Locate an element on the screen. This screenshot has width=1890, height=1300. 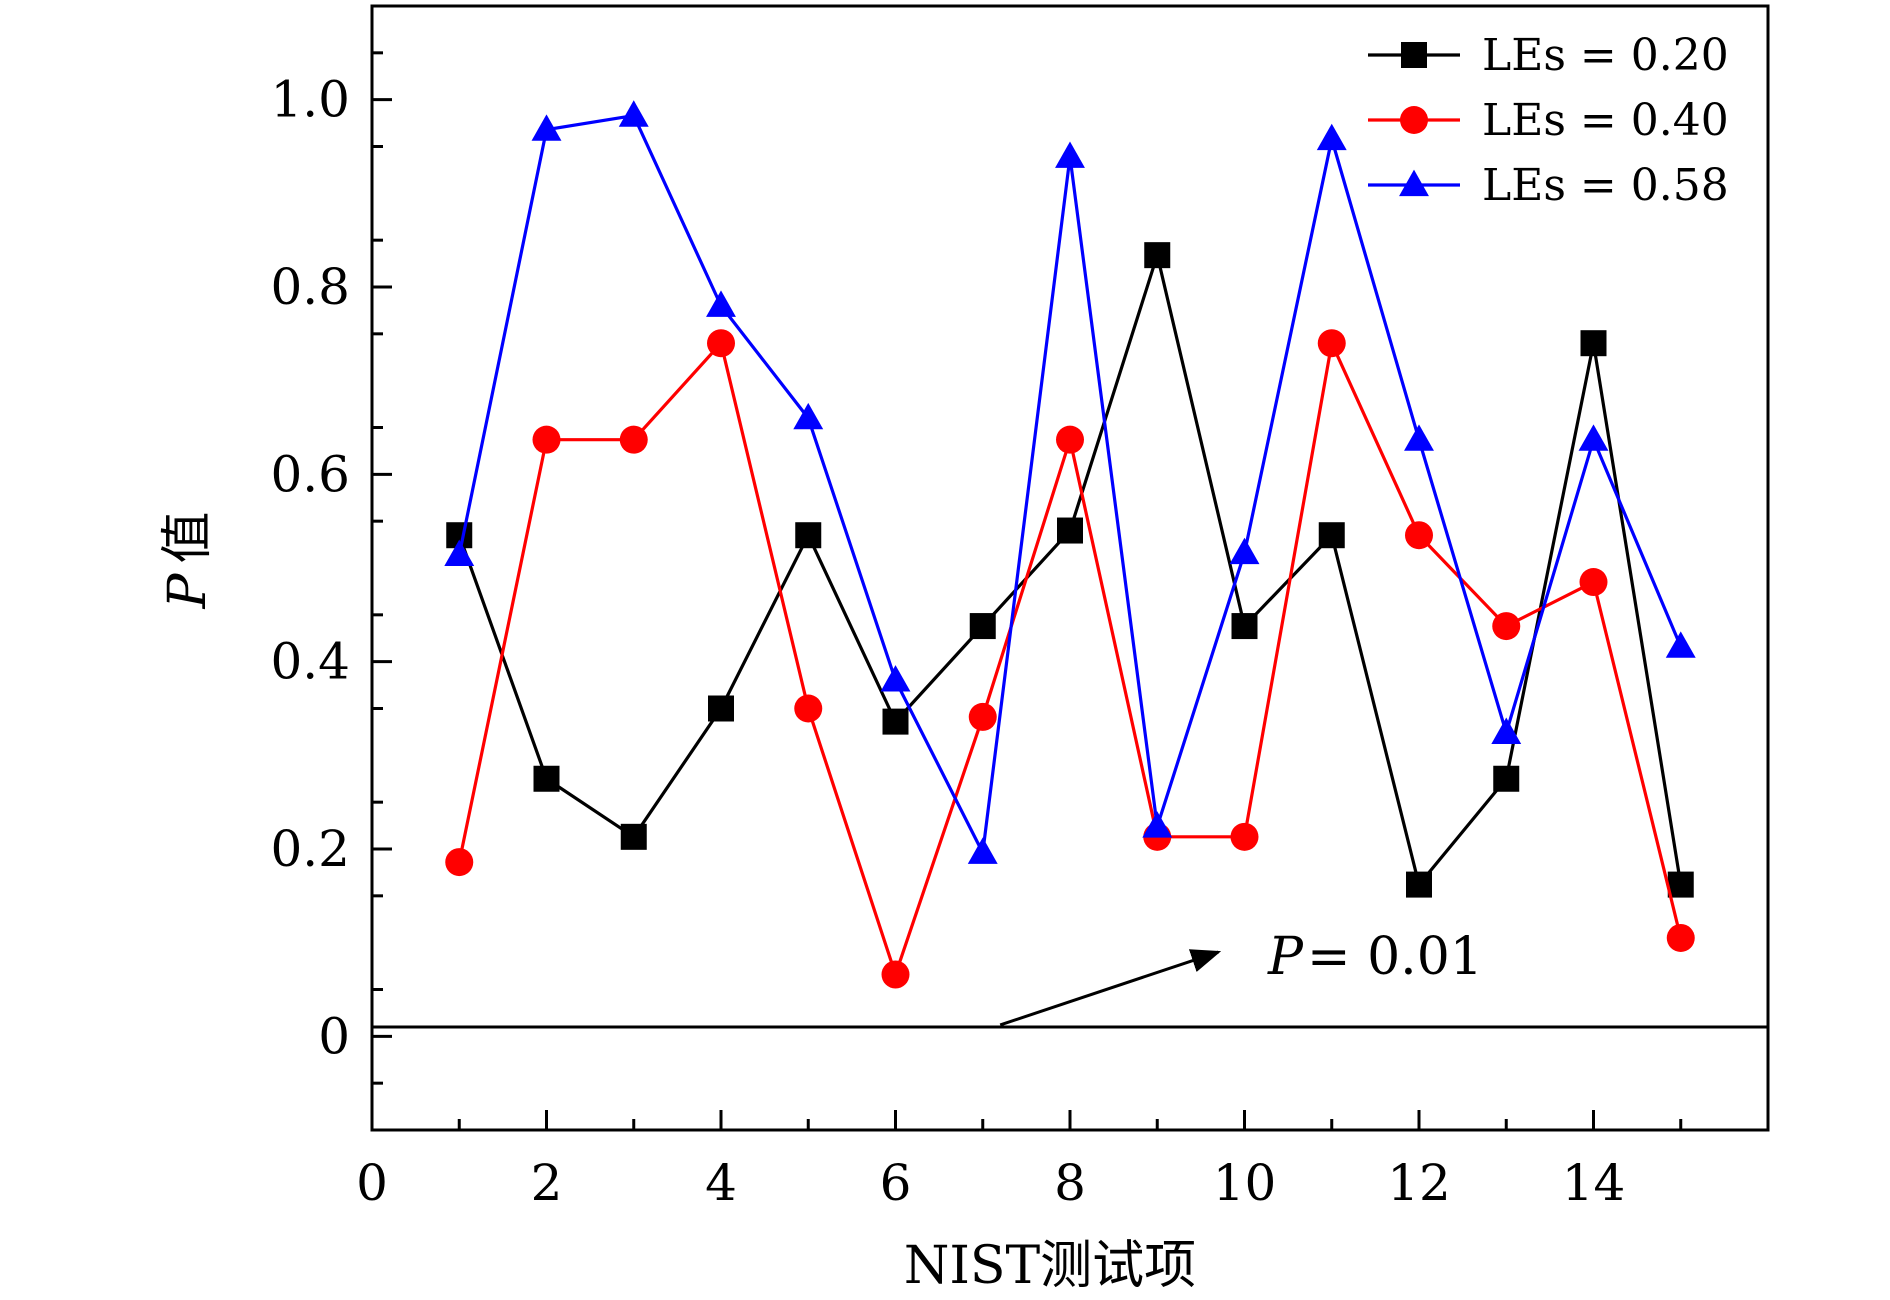
y-tick-label: 1.0 is located at coordinates (310, 100).